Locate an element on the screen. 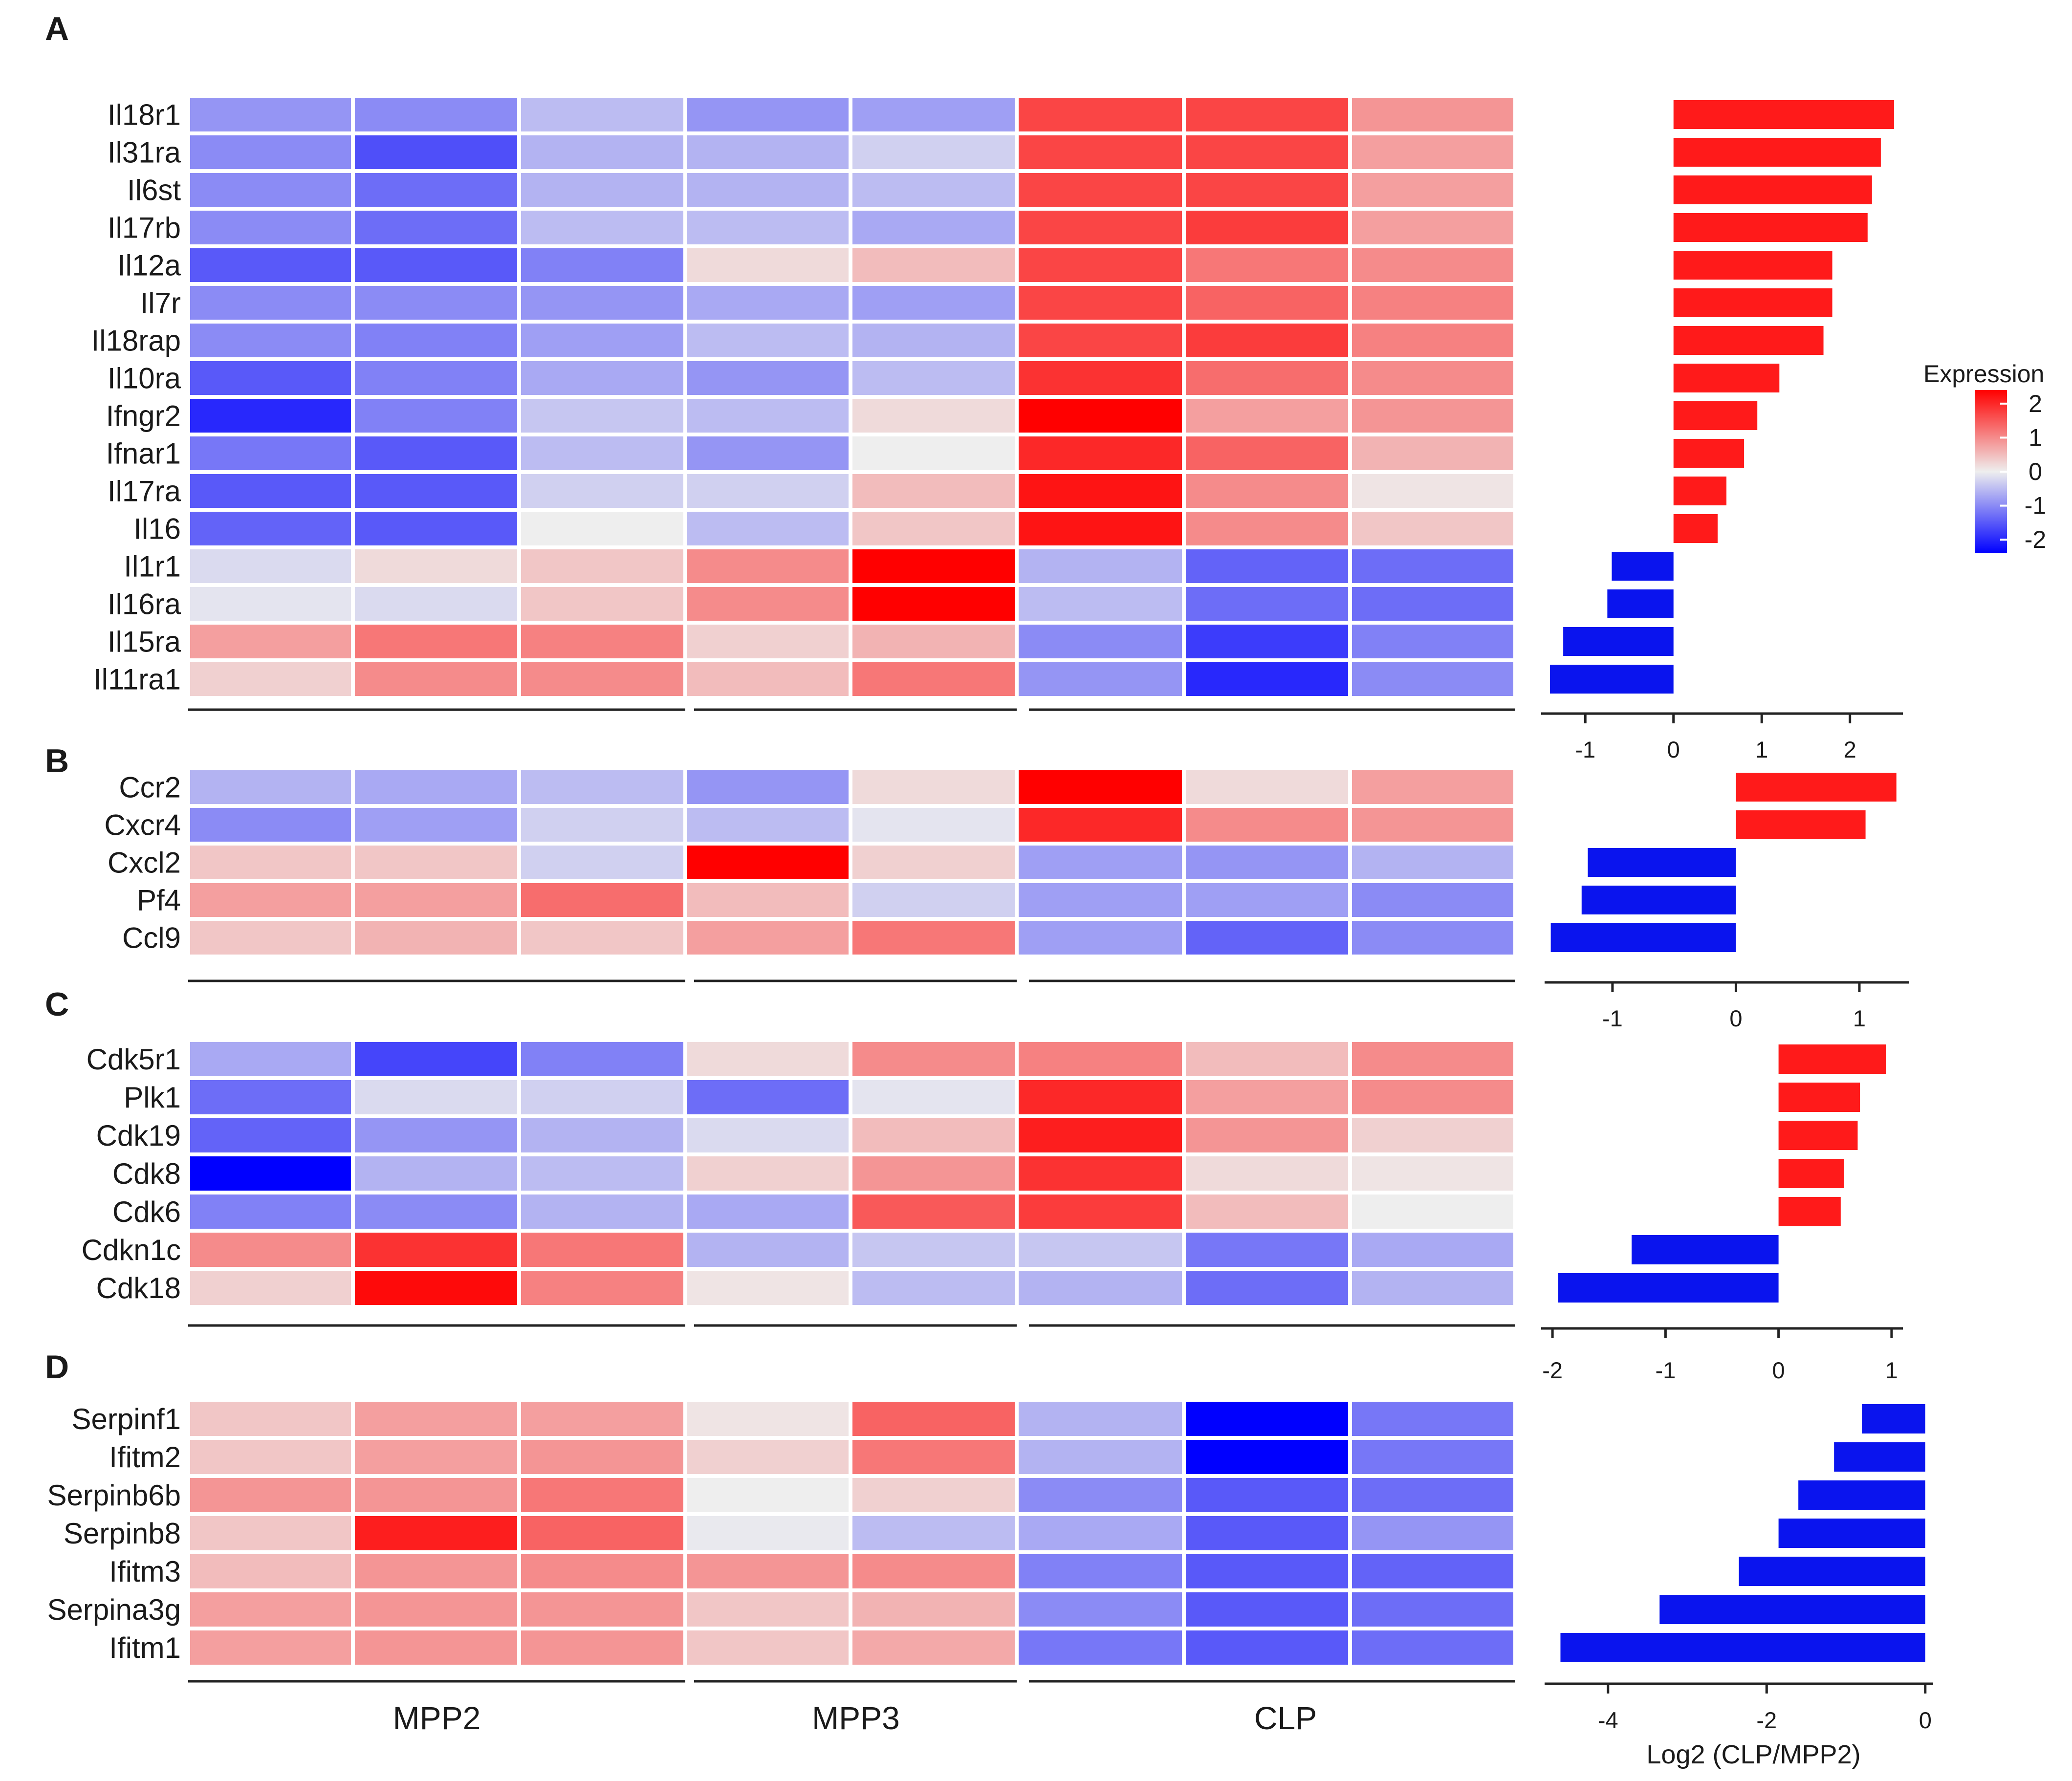  gene-label: Serpinb8 is located at coordinates (122, 1534).